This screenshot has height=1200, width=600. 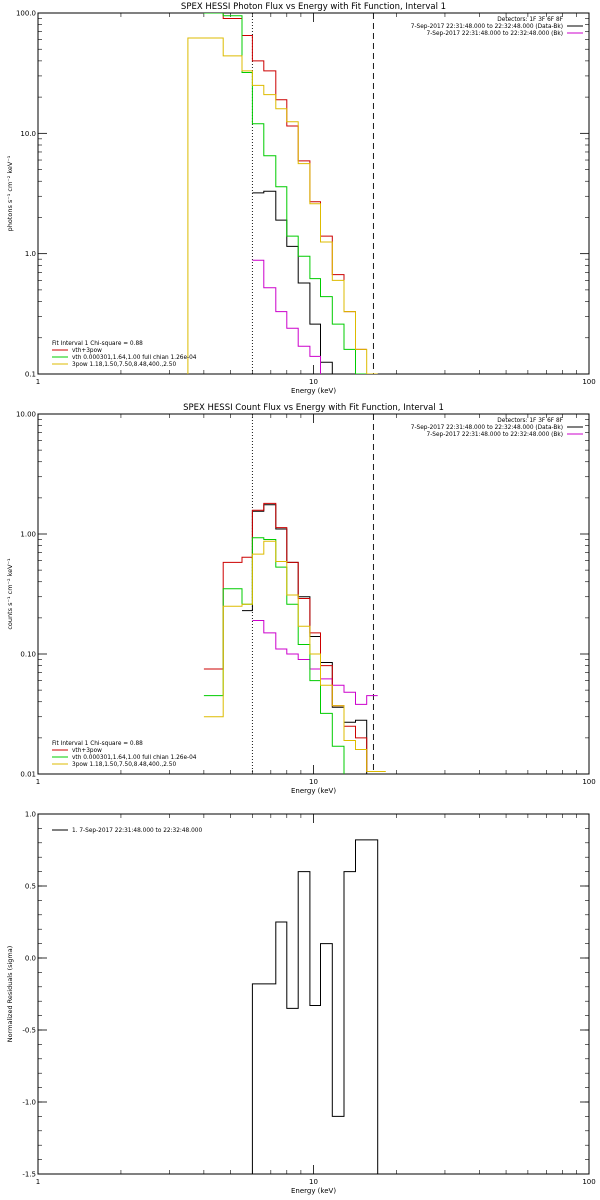 I want to click on y-tick-label: 10.00, so click(x=26, y=415).